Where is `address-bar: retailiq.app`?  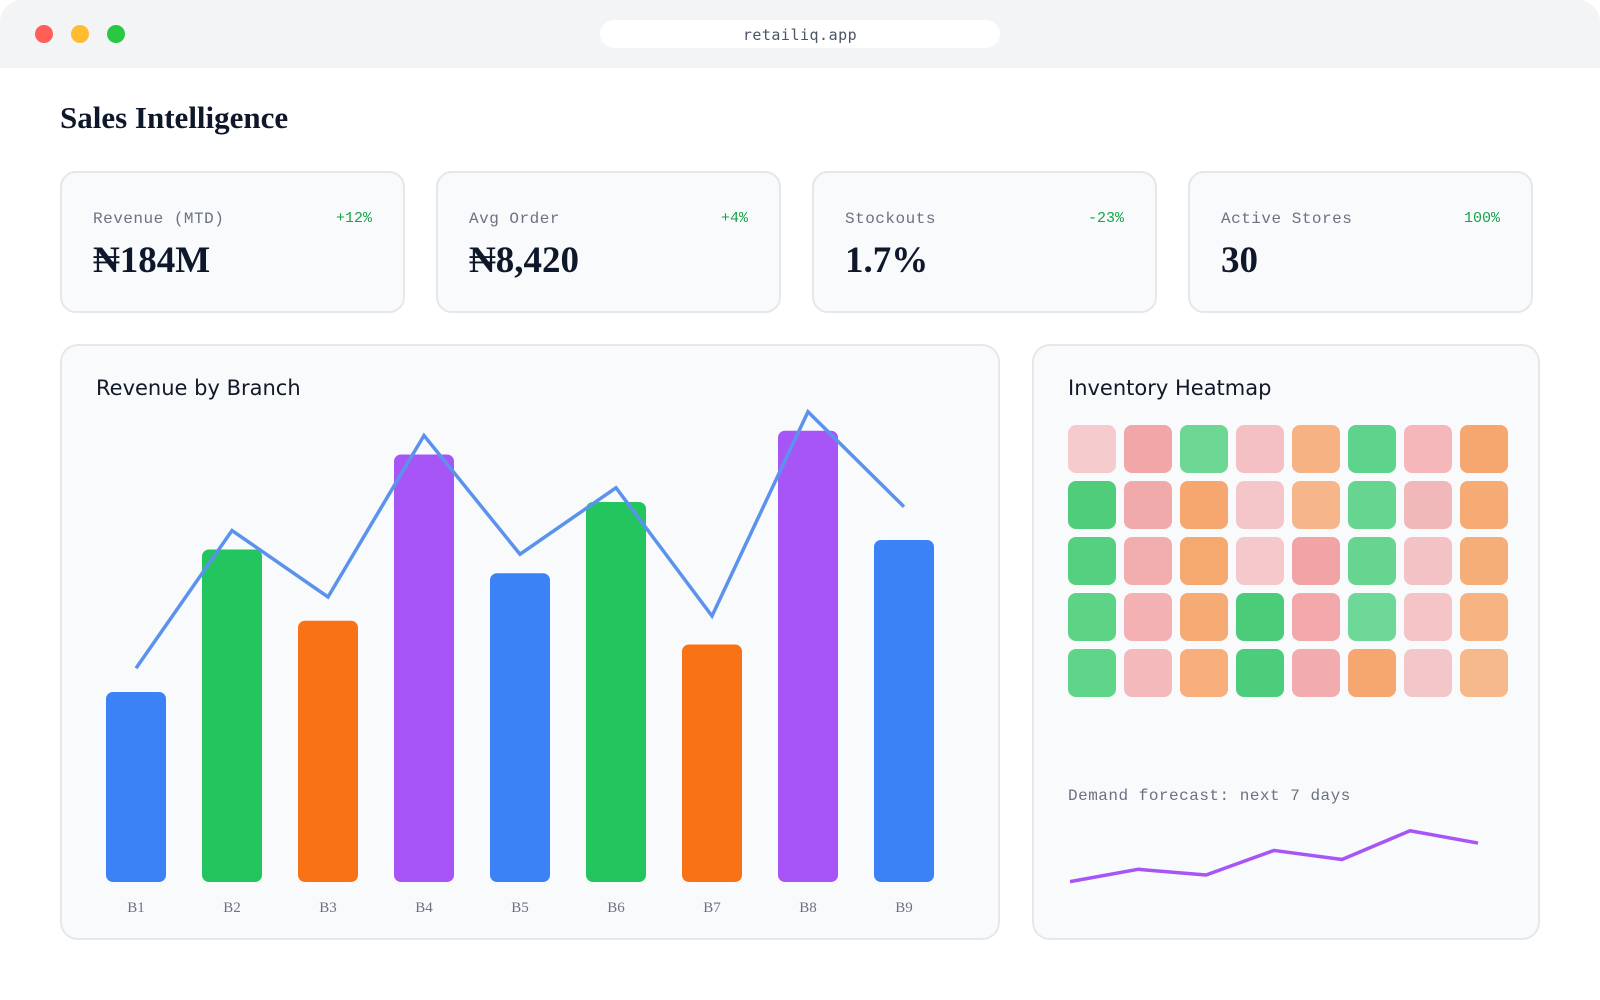 address-bar: retailiq.app is located at coordinates (800, 34).